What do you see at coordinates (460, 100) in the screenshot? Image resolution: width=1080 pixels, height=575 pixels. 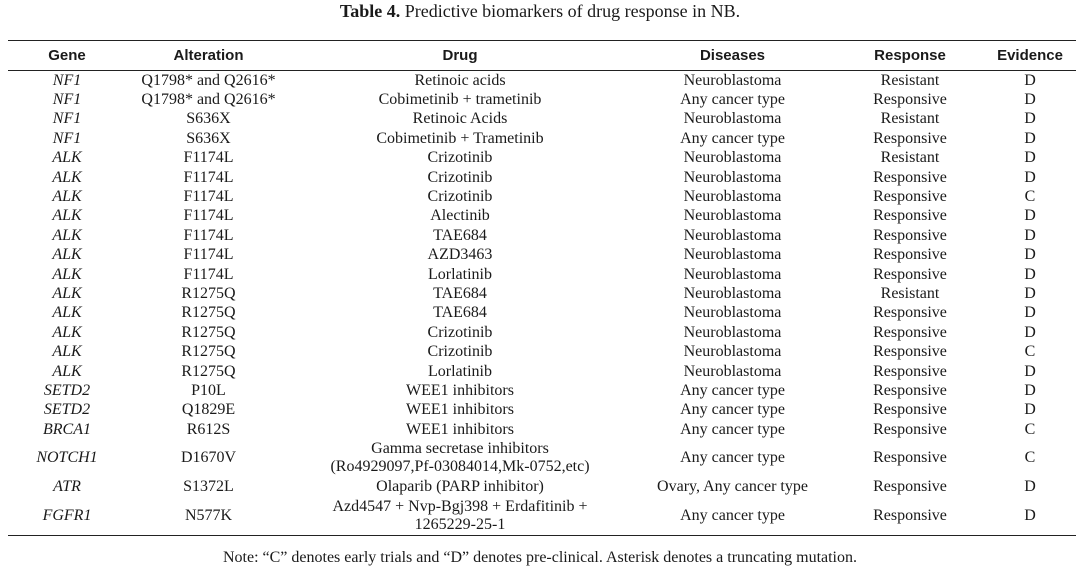 I see `drug-line: Cobimetinib + trametinib` at bounding box center [460, 100].